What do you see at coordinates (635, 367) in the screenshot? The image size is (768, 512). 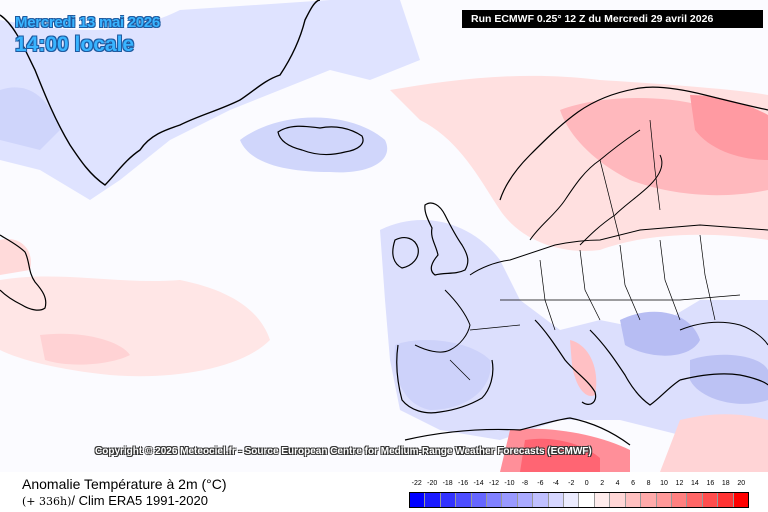 I see `coastline-balkans` at bounding box center [635, 367].